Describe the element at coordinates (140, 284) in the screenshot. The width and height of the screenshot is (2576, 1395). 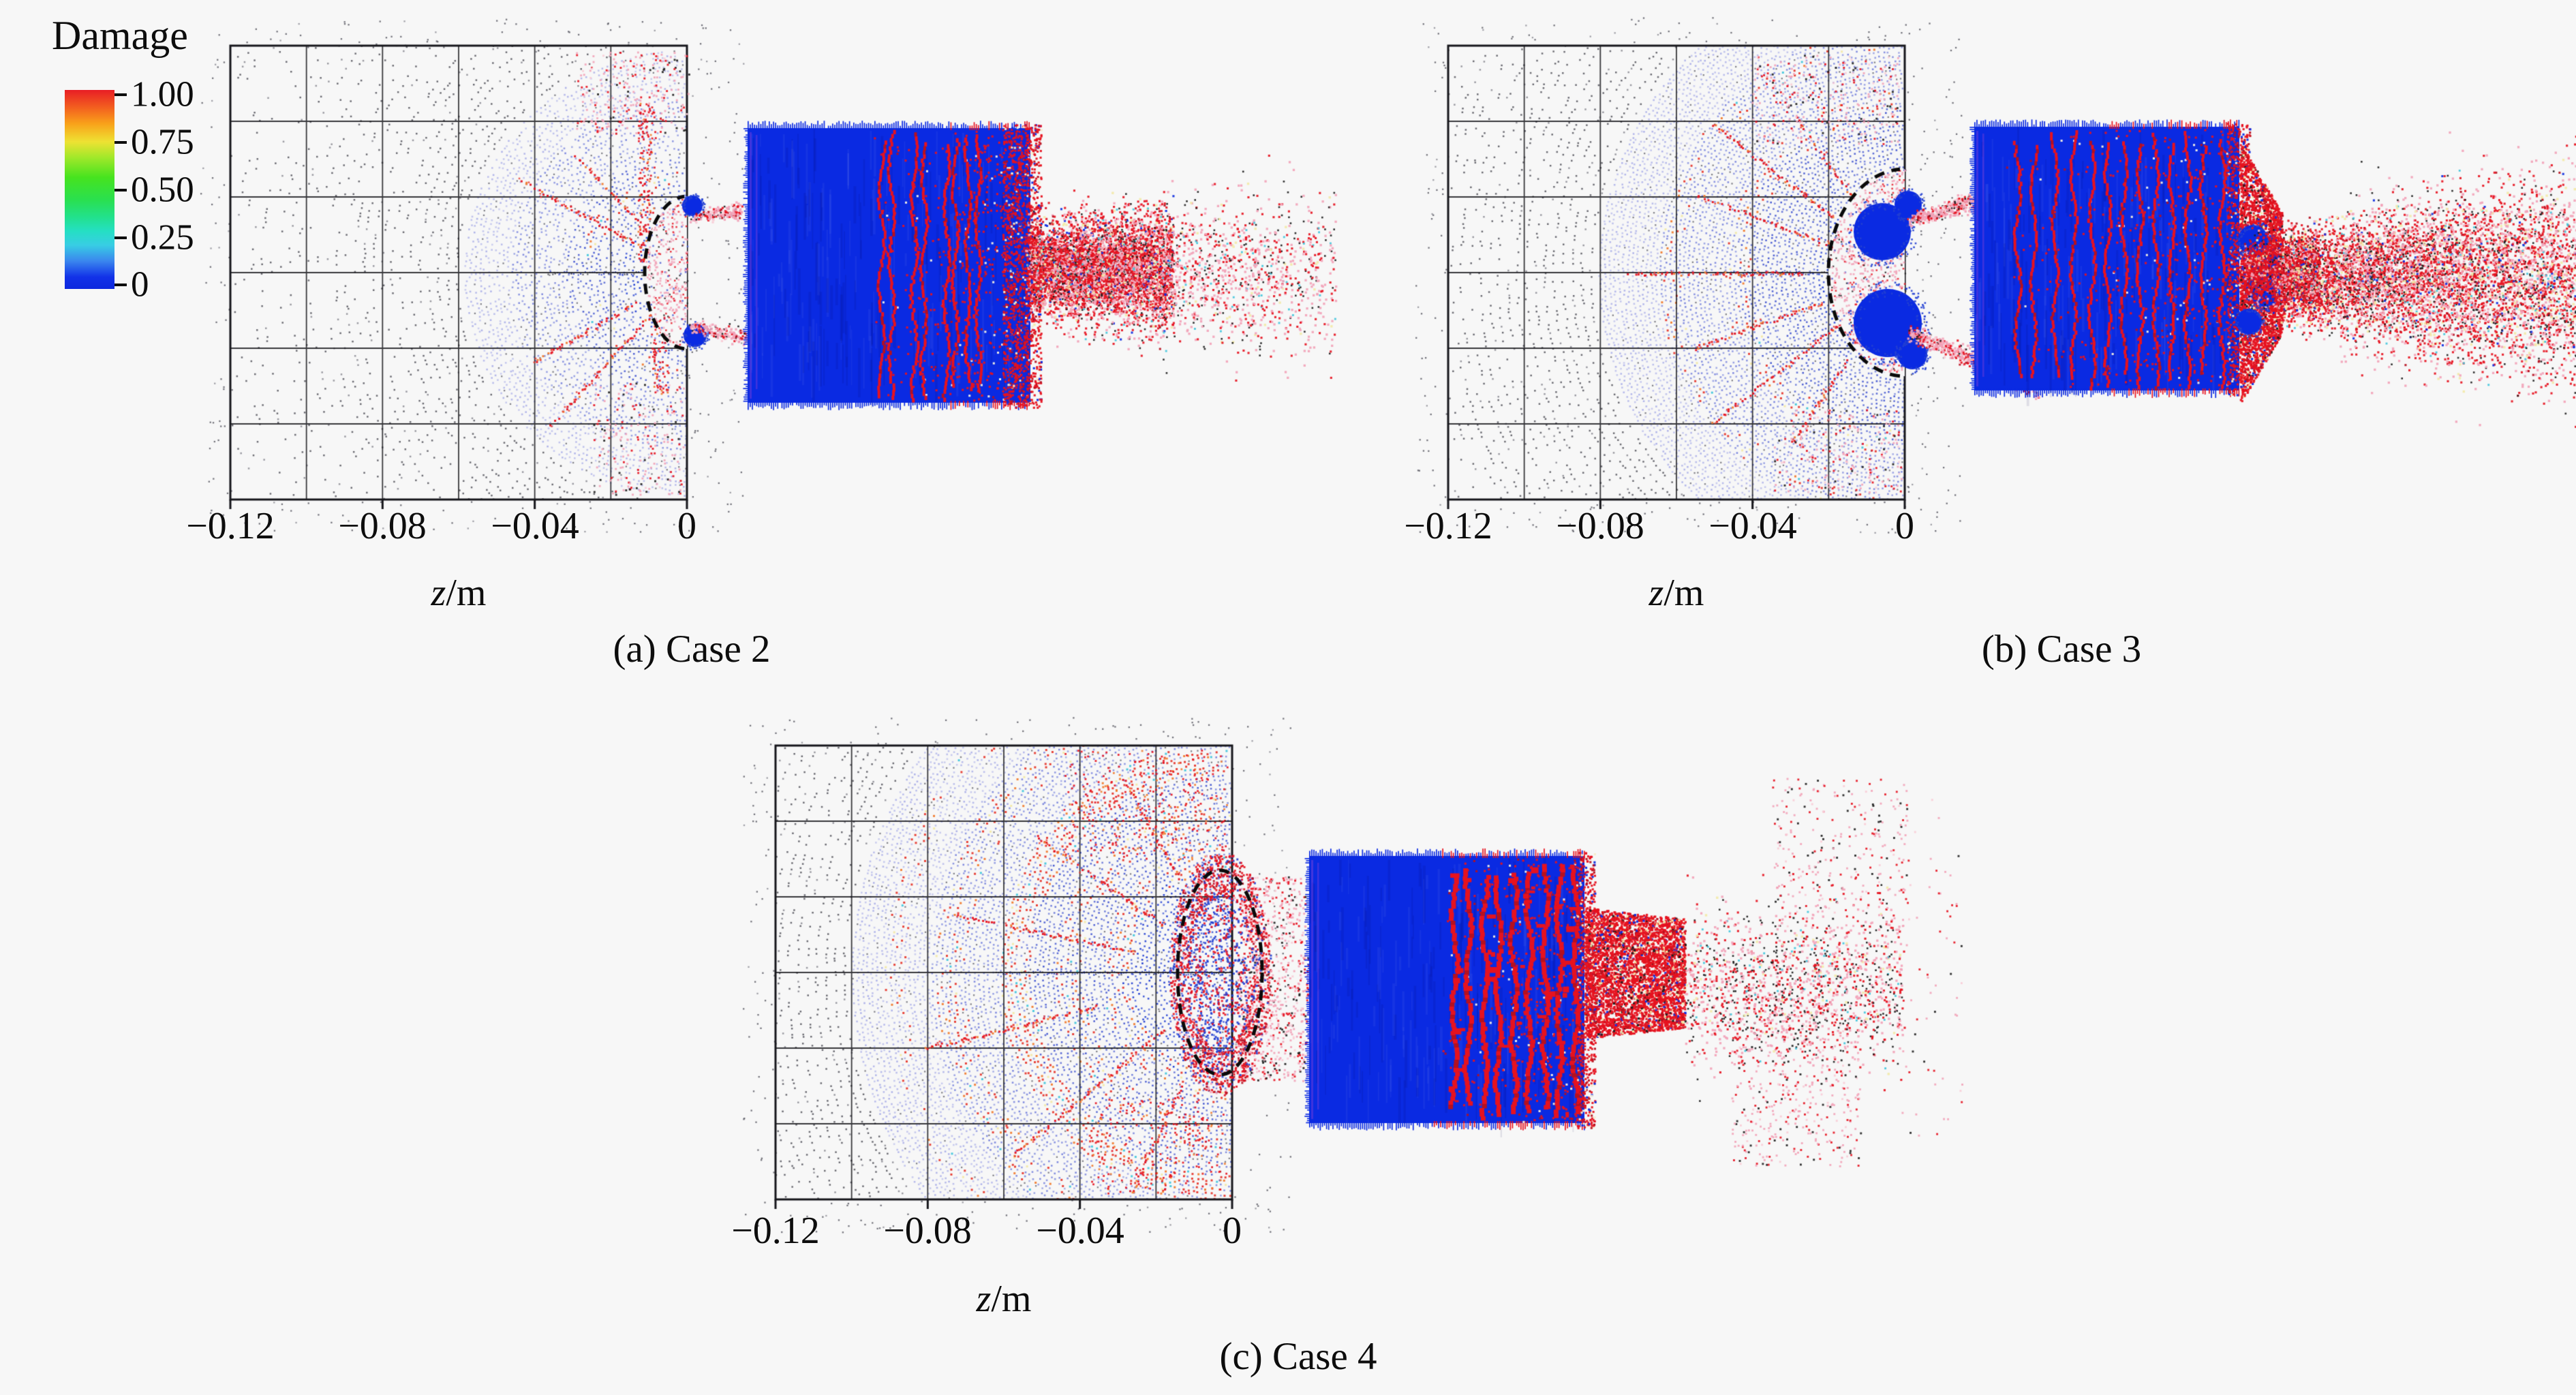
I see `colorbar-tick-label: 0` at that location.